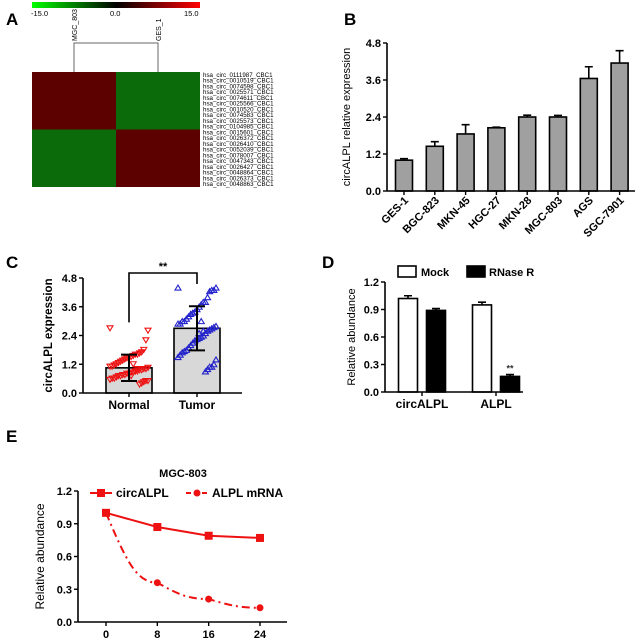 This screenshot has height=642, width=639. Describe the element at coordinates (116, 5) in the screenshot. I see `colorbar` at that location.